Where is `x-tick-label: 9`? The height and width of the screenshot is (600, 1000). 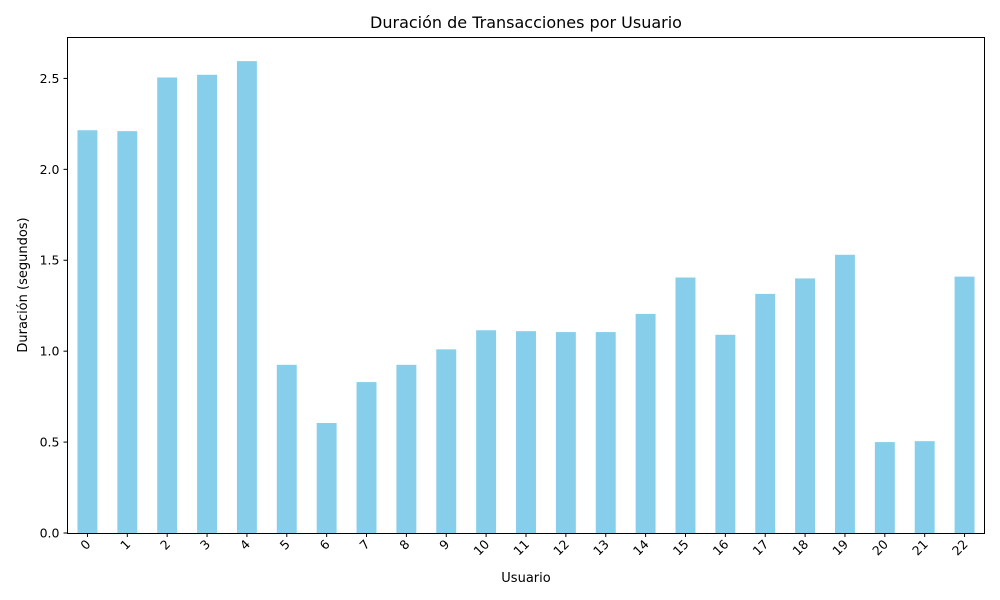 x-tick-label: 9 is located at coordinates (444, 544).